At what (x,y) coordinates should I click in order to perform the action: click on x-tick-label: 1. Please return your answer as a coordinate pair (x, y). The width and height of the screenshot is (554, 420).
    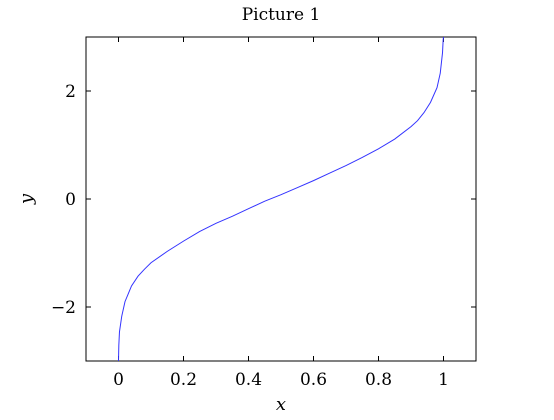
    Looking at the image, I should click on (443, 380).